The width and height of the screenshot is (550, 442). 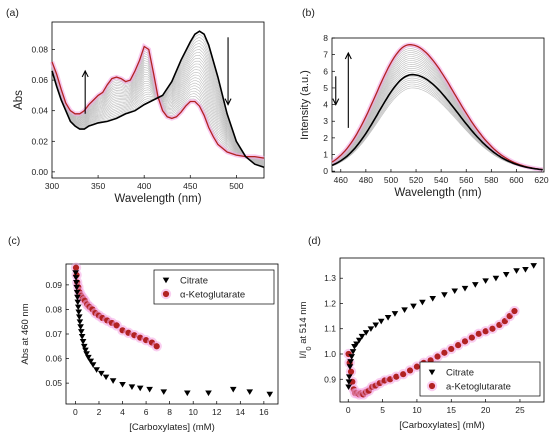 I want to click on panel-label: (b), so click(x=308, y=13).